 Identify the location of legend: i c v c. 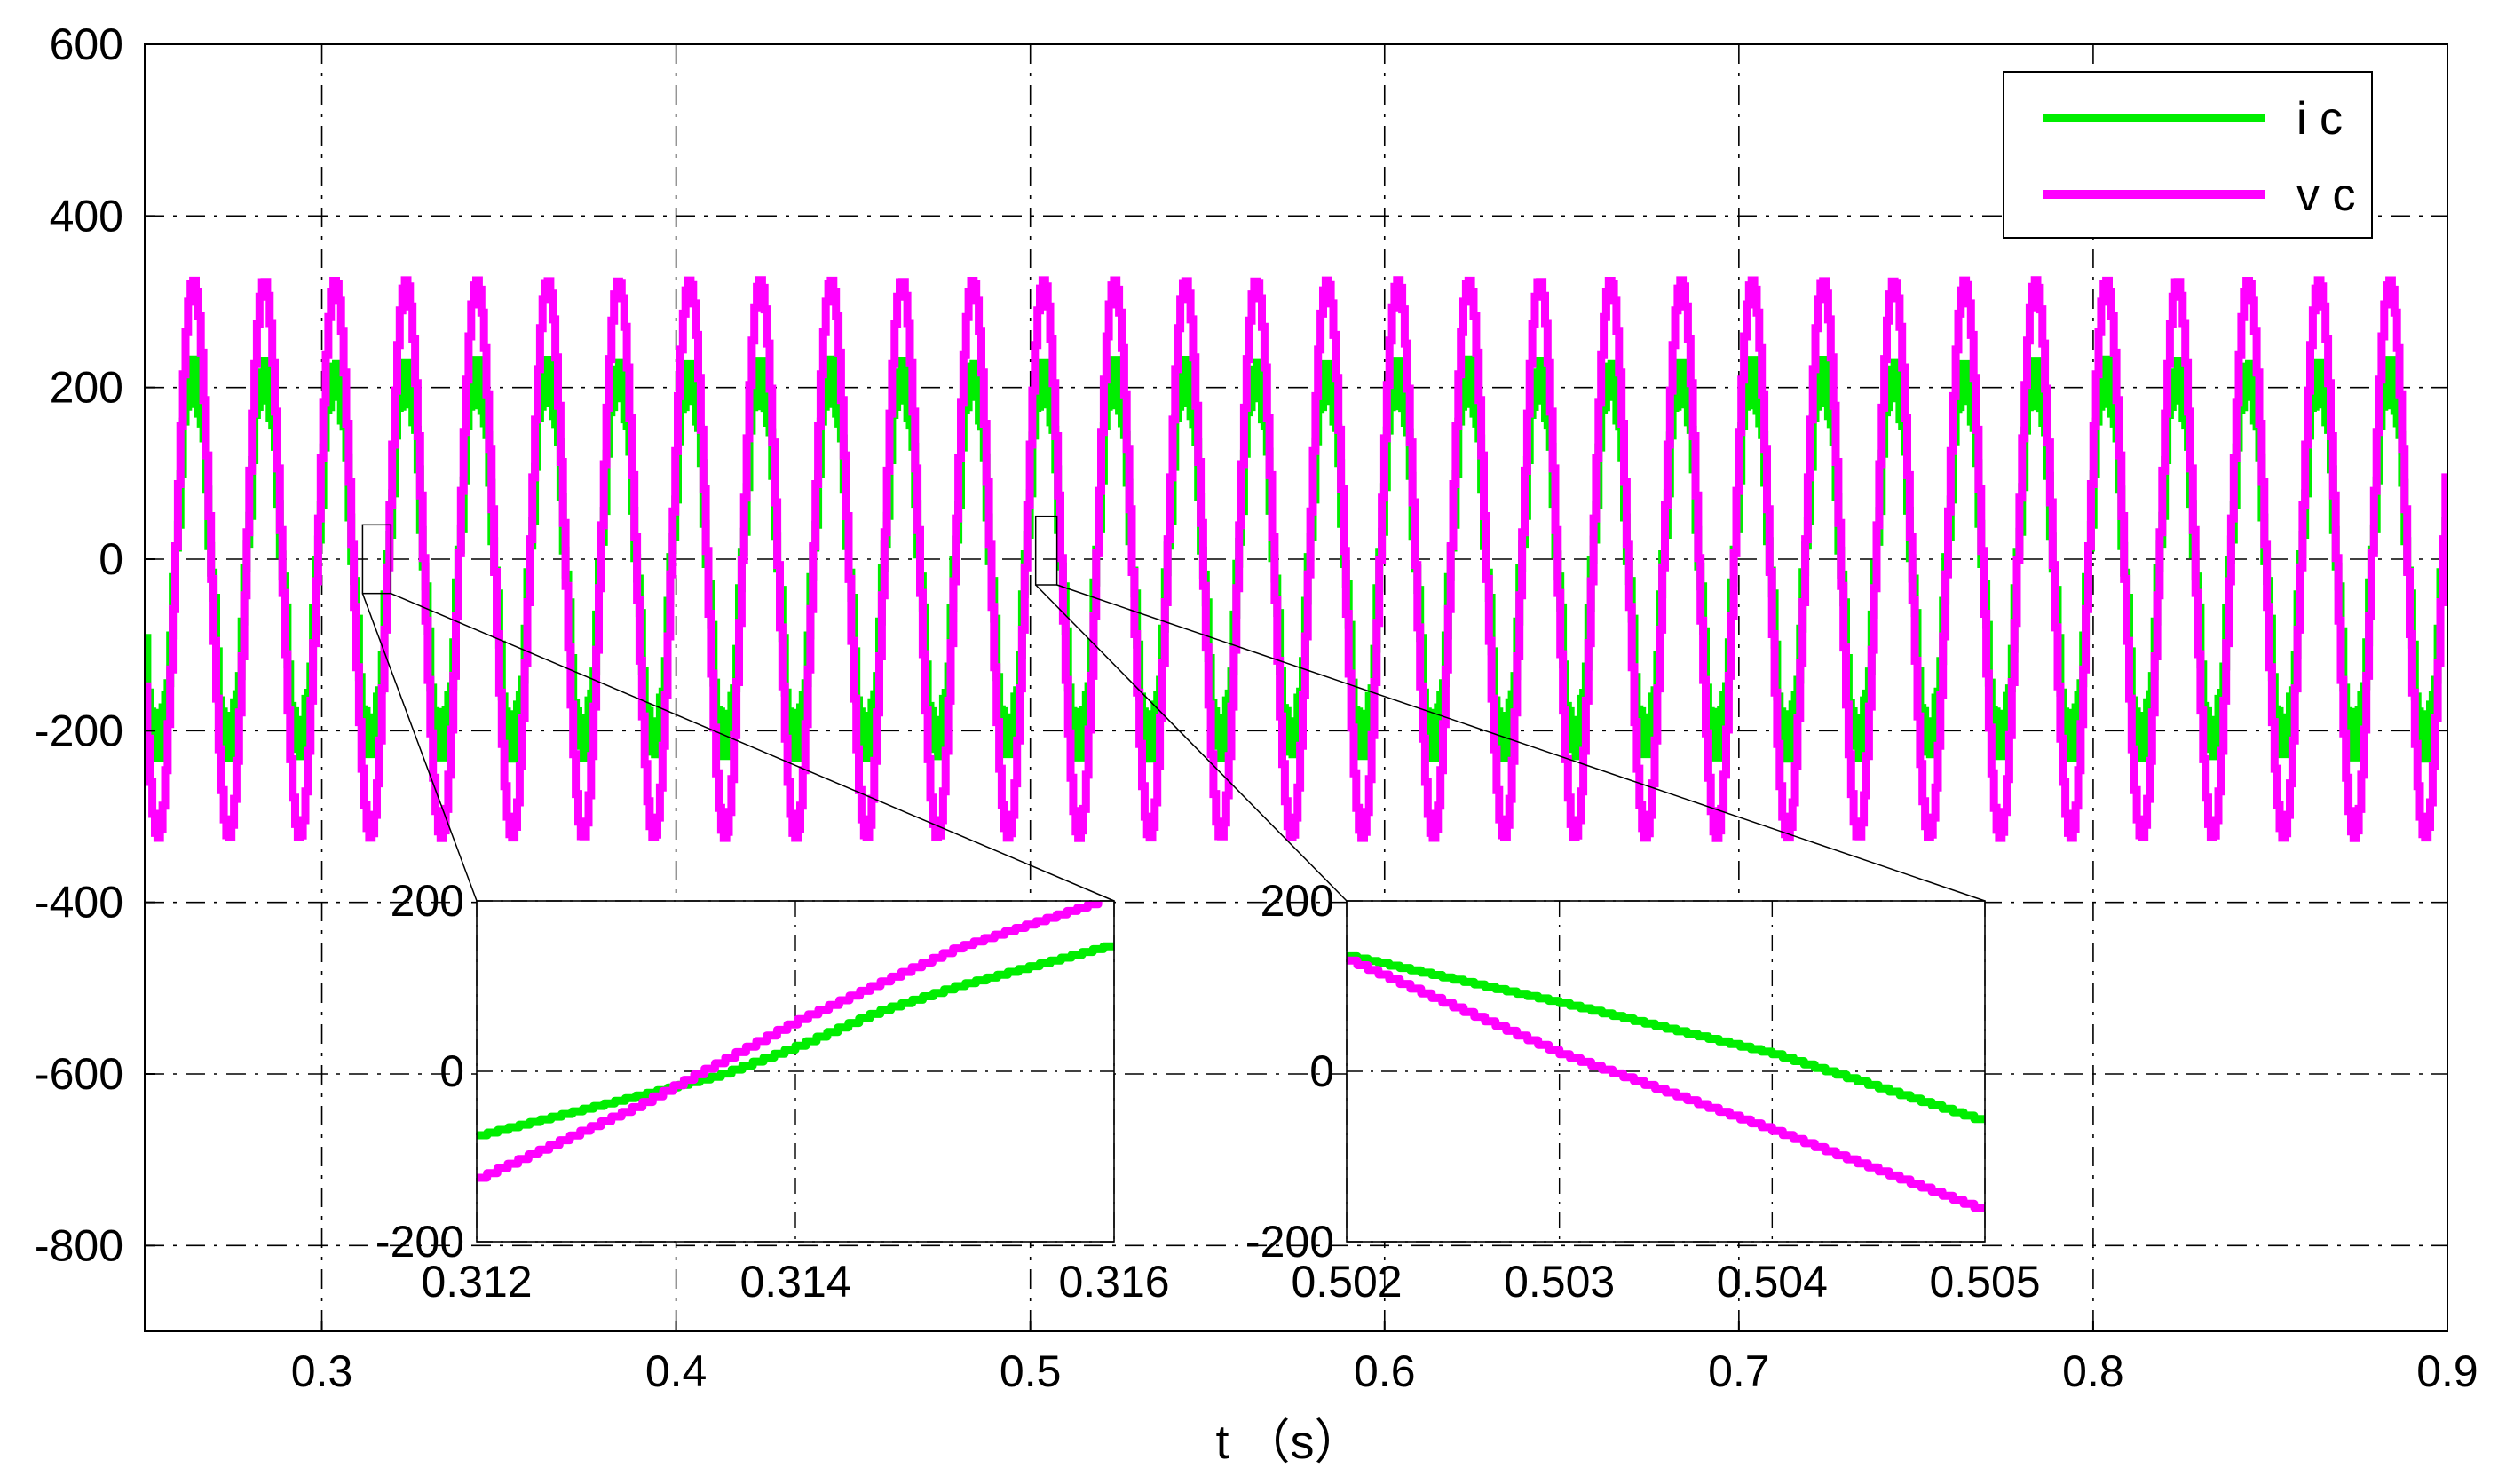
(2188, 155).